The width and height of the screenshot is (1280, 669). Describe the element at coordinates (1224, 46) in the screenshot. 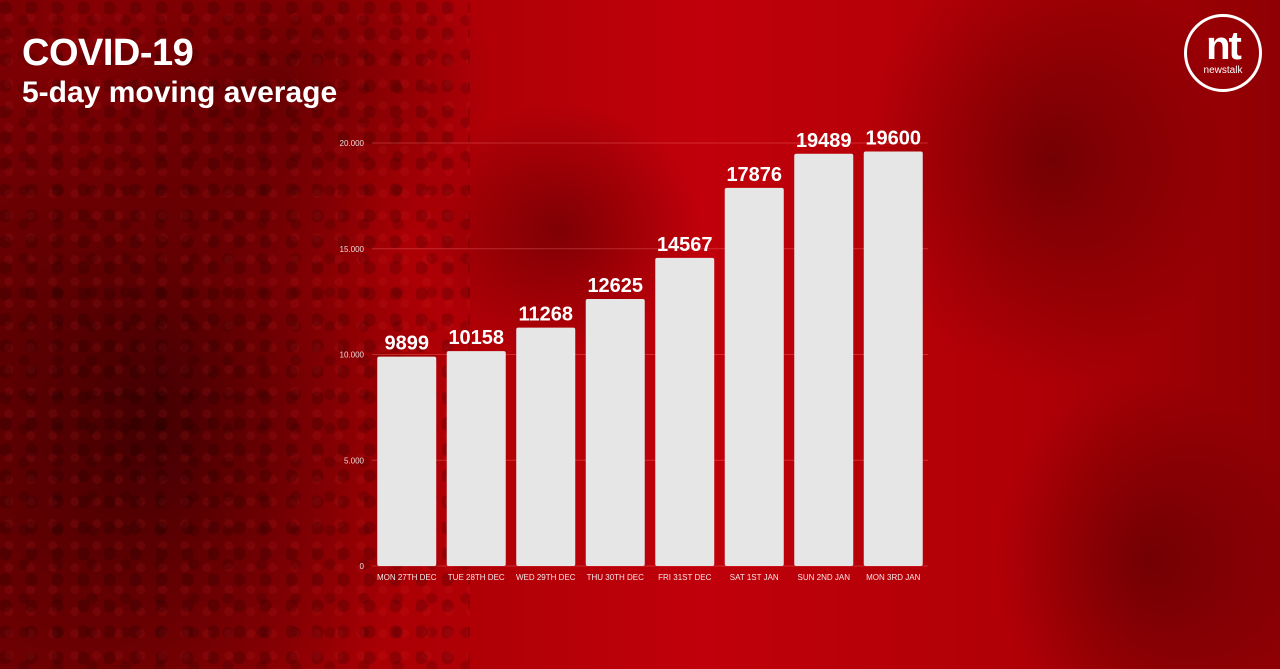

I see `logo-mark: nt` at that location.